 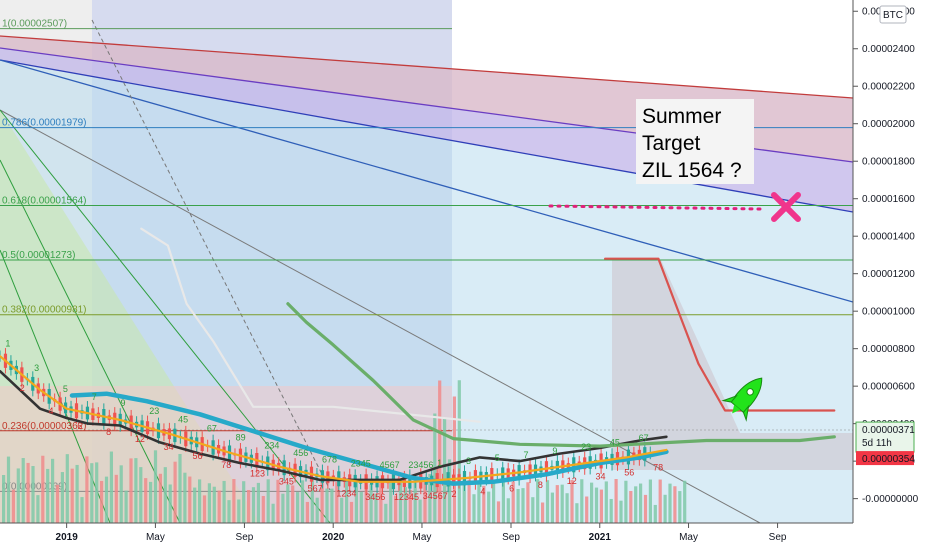 What do you see at coordinates (426, 67) in the screenshot?
I see `channel-line-red` at bounding box center [426, 67].